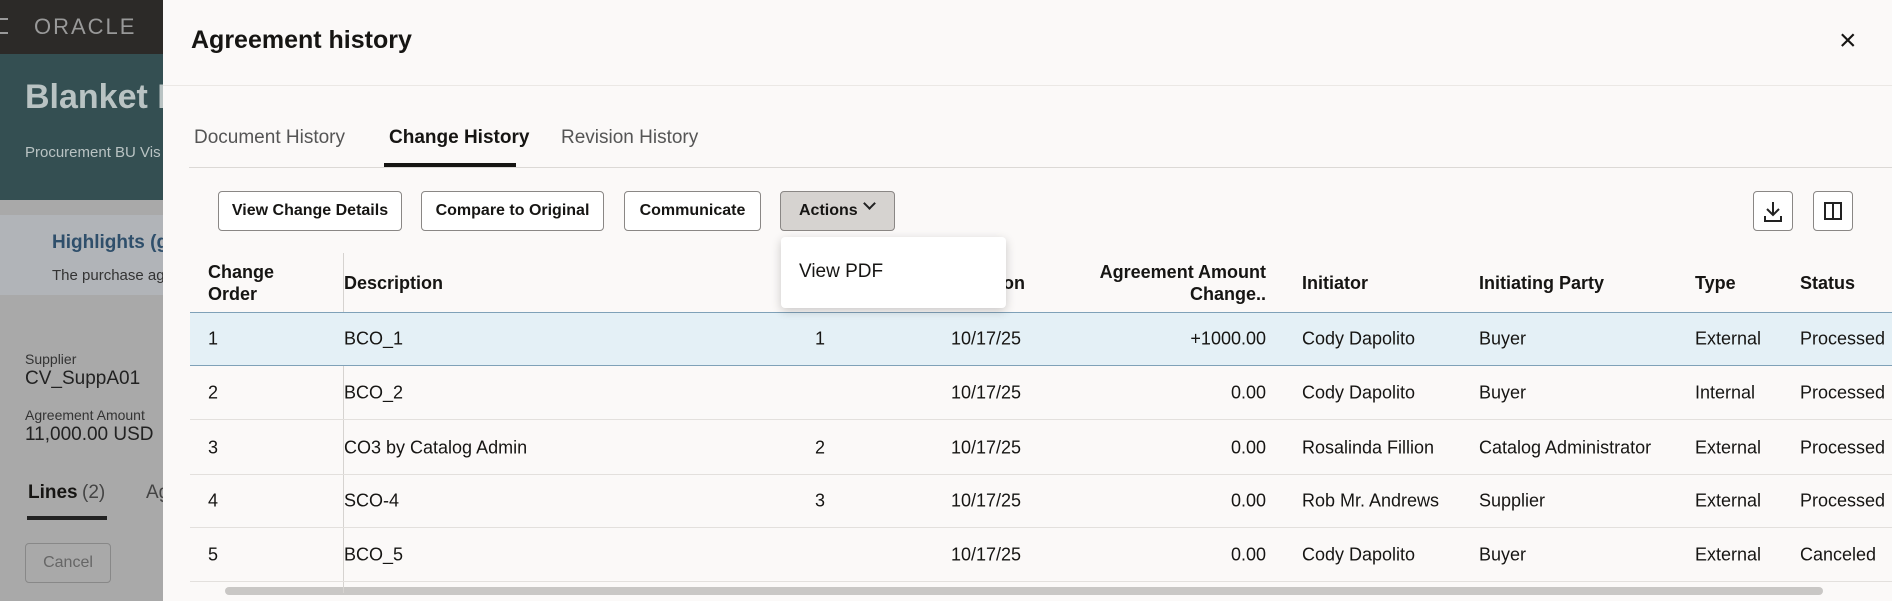  What do you see at coordinates (310, 211) in the screenshot?
I see `button: View Change Details` at bounding box center [310, 211].